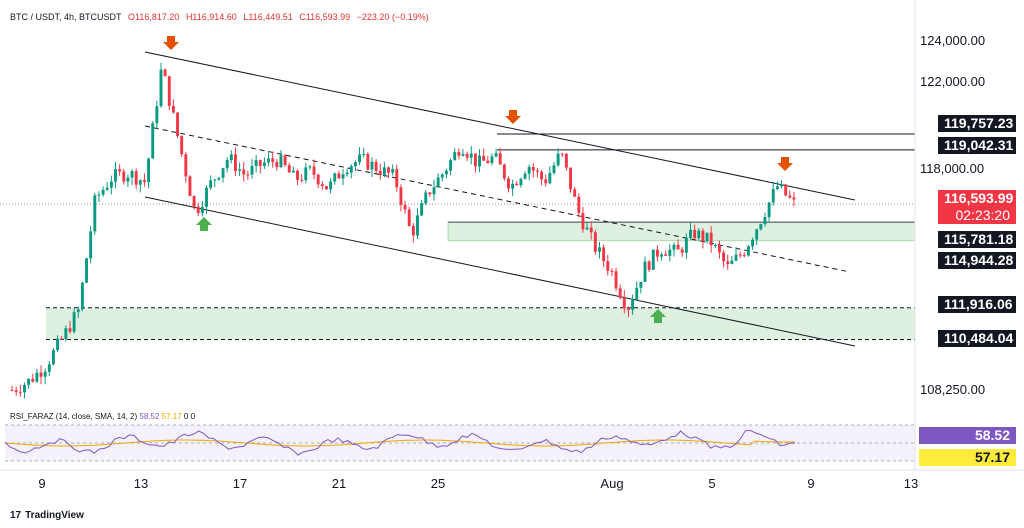 This screenshot has width=1024, height=528. I want to click on tradingview-logo: 17 TradingView, so click(47, 515).